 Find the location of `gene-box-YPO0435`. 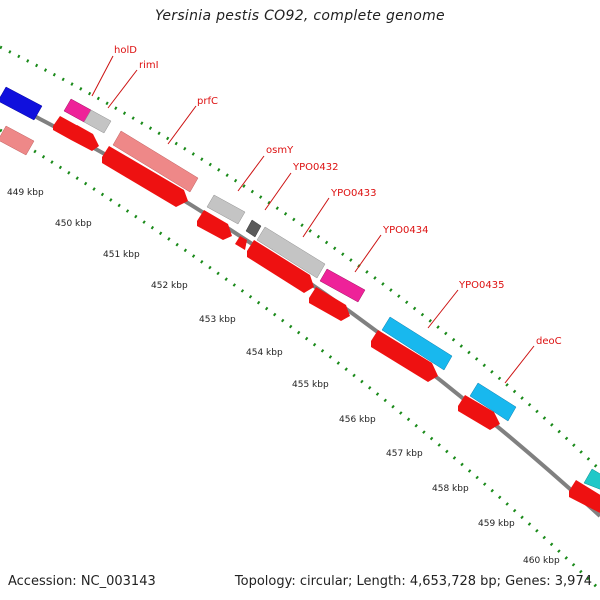

gene-box-YPO0435 is located at coordinates (417, 343).